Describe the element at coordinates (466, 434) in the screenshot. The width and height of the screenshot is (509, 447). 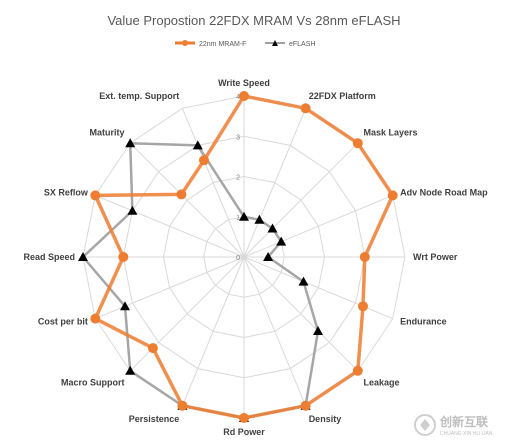
I see `watermark-subtext: CHUANG XIN HU LIAN` at that location.